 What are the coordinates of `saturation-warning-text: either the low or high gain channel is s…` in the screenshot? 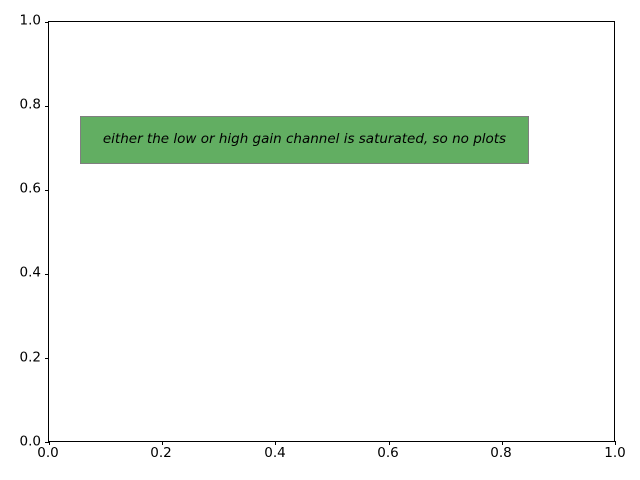 It's located at (304, 139).